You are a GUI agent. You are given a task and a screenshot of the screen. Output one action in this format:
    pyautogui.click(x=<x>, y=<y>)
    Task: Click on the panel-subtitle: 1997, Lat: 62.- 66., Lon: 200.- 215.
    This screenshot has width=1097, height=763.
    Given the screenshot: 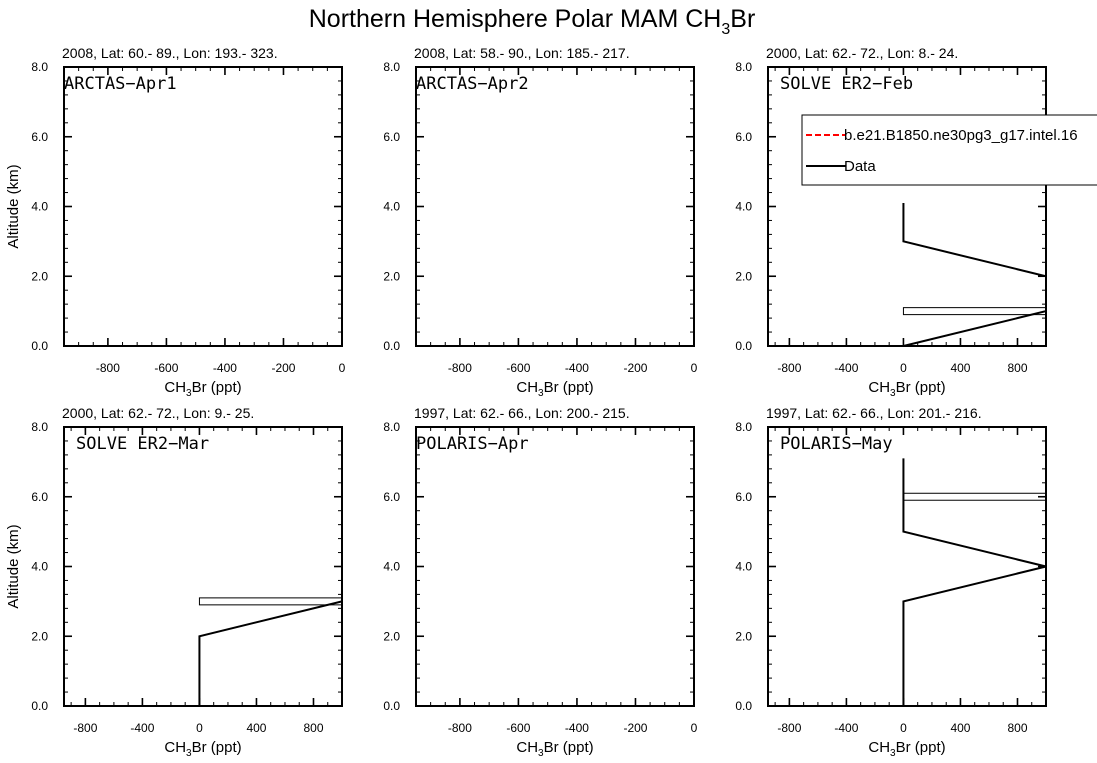 What is the action you would take?
    pyautogui.click(x=522, y=413)
    